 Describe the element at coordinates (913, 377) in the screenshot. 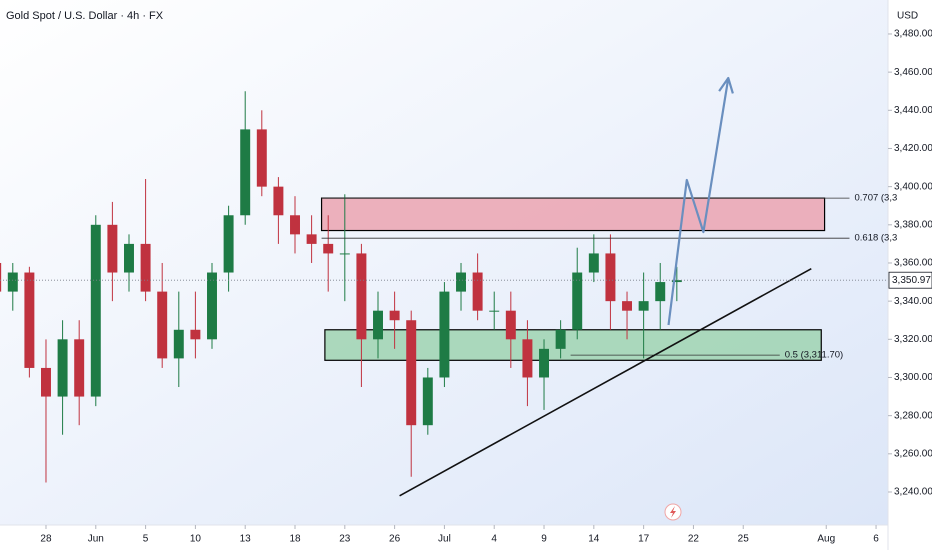

I see `y-tick-label: 3,300.00` at that location.